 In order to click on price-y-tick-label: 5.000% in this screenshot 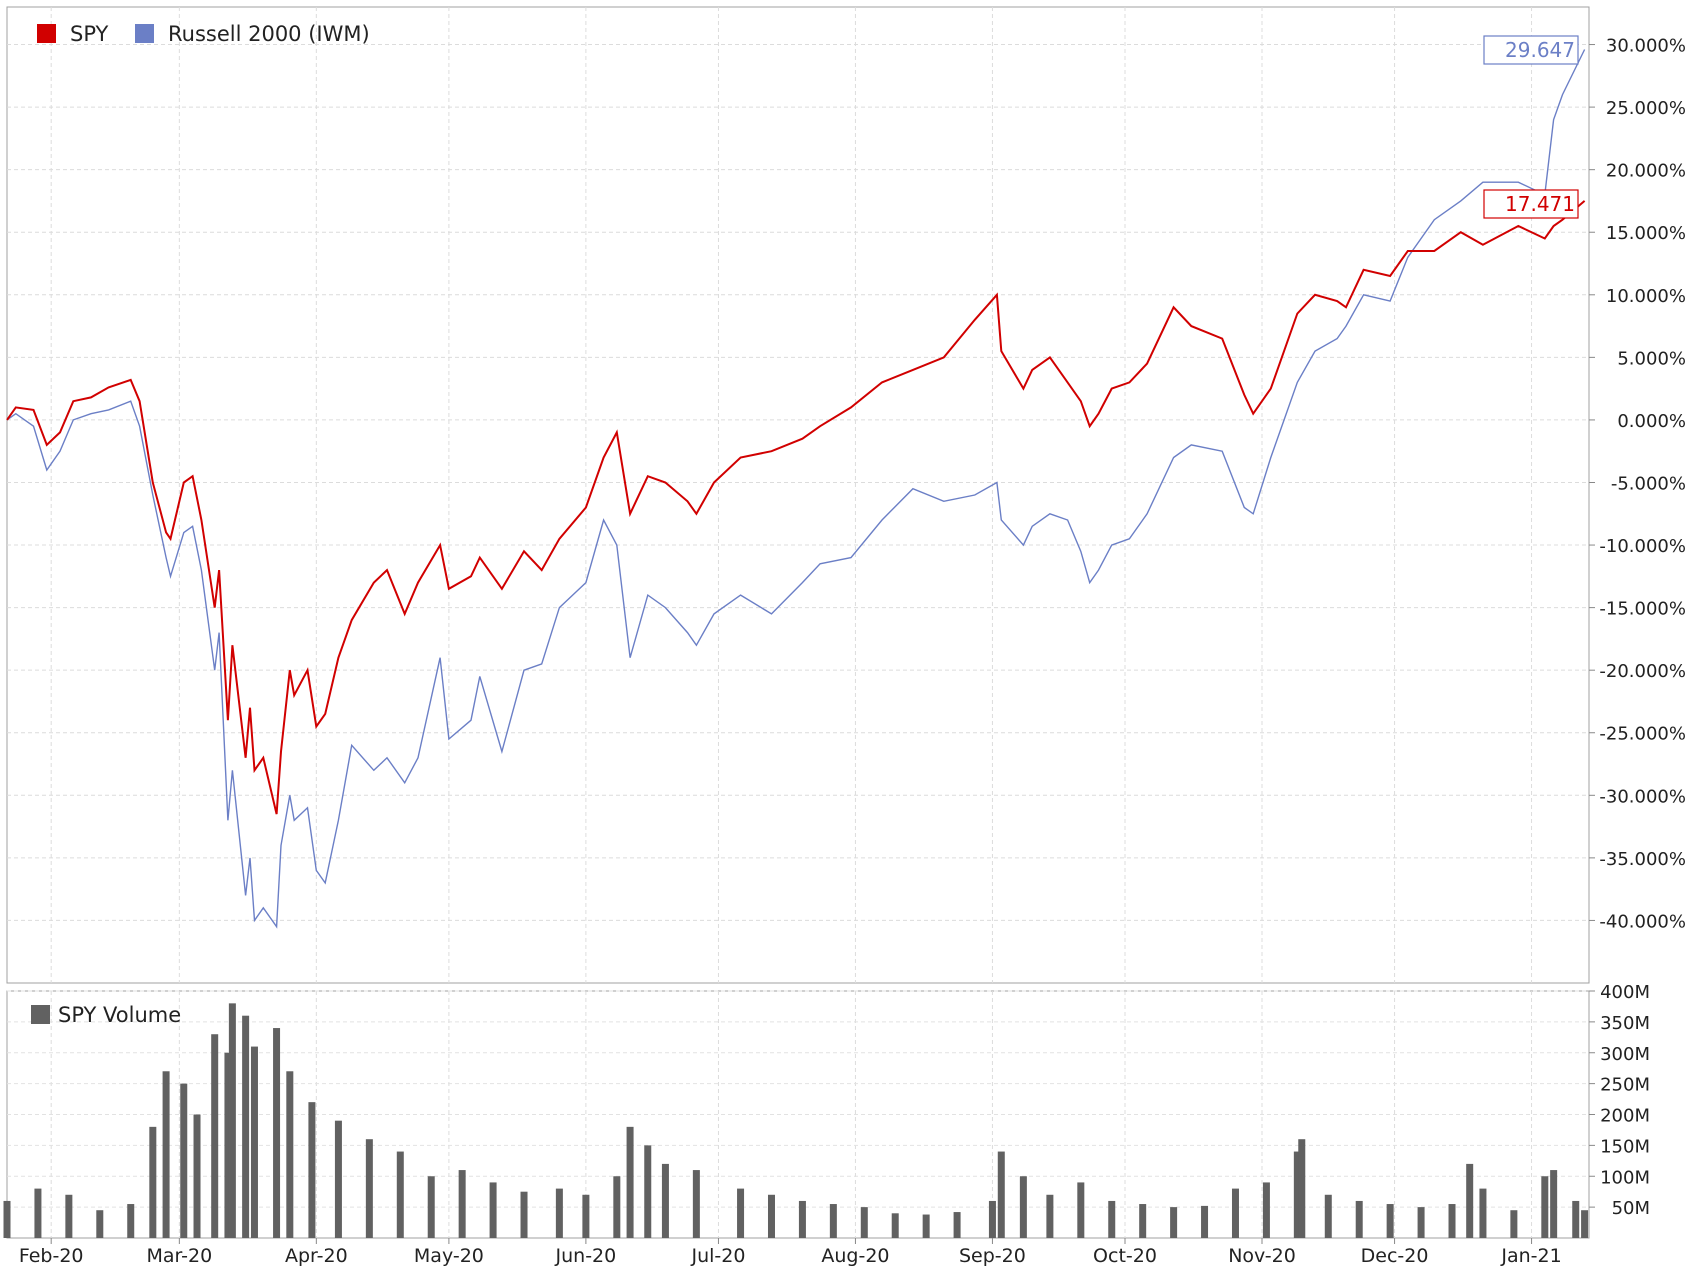, I will do `click(1651, 358)`.